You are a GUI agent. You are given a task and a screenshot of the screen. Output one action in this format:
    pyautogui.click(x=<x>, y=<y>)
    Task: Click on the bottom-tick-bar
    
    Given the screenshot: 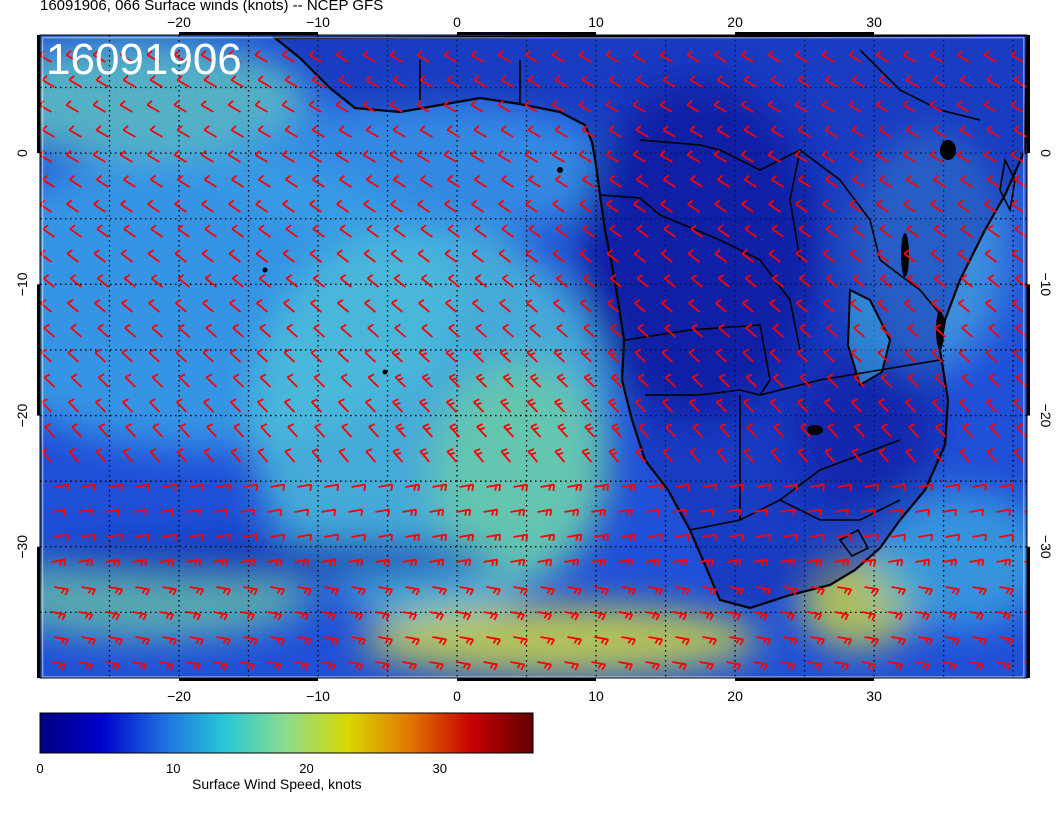 What is the action you would take?
    pyautogui.click(x=249, y=679)
    